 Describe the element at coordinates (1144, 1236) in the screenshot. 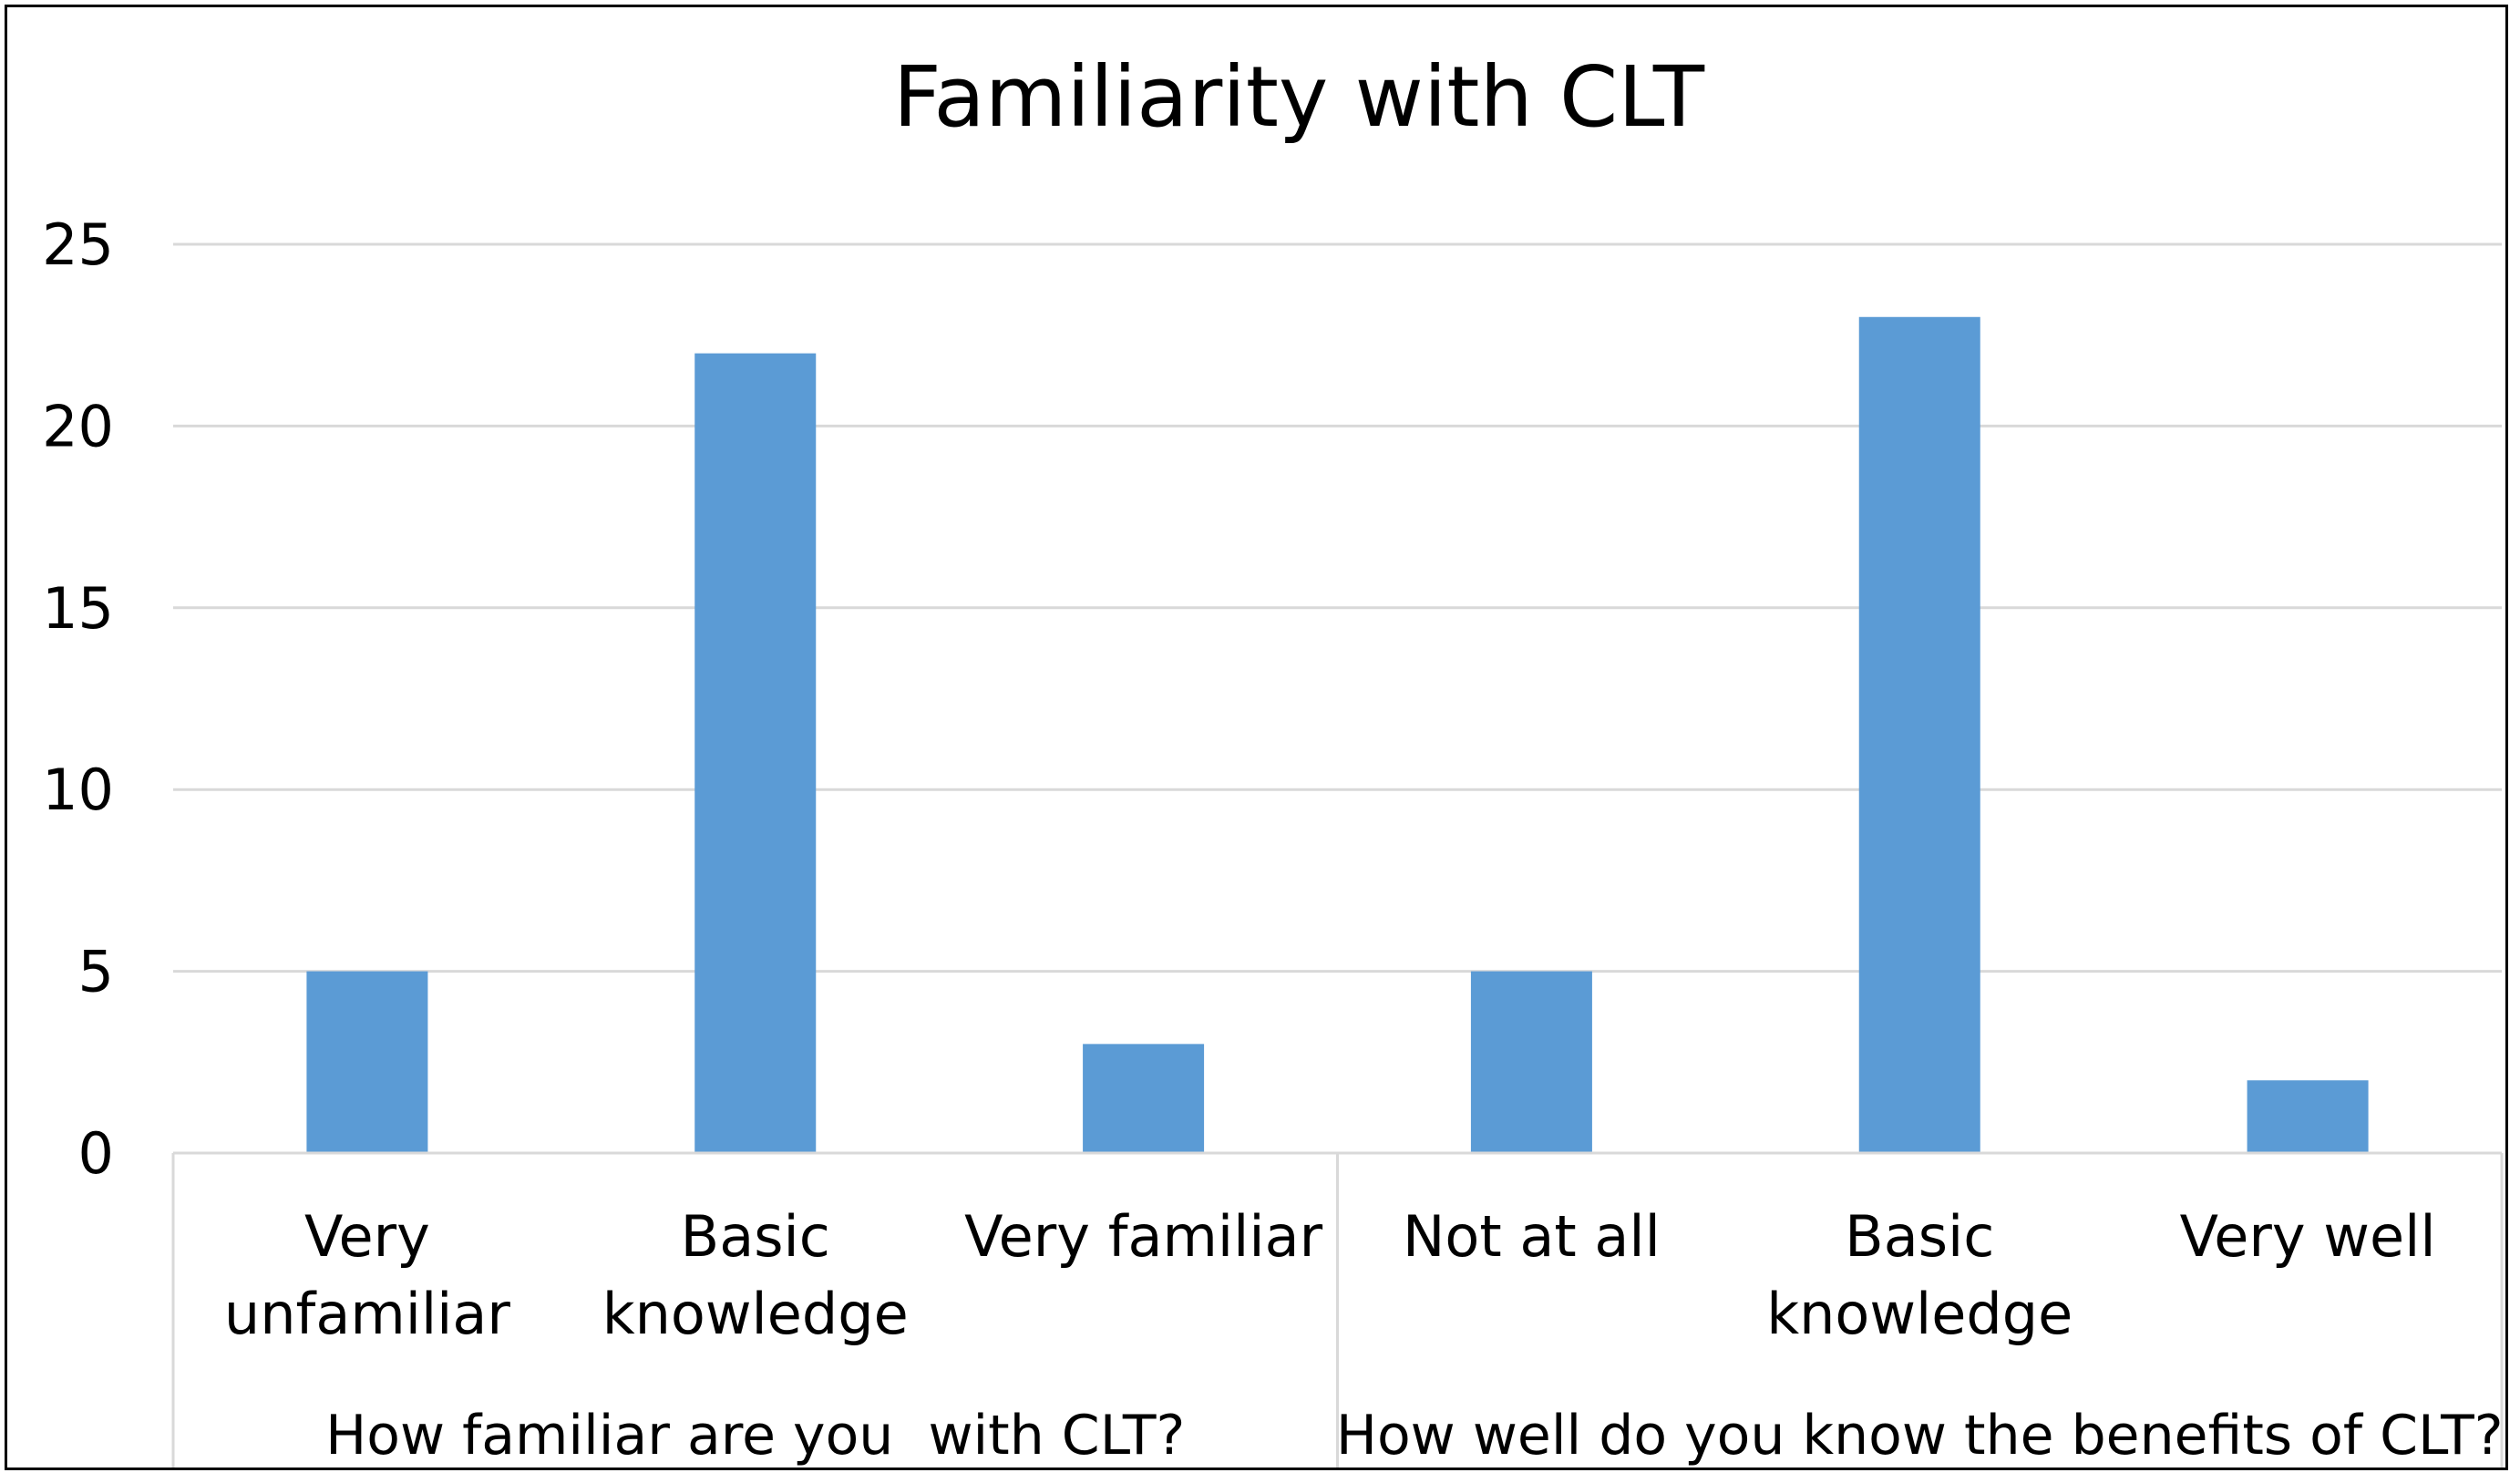

I see `x-tick-label: Very familiar` at that location.